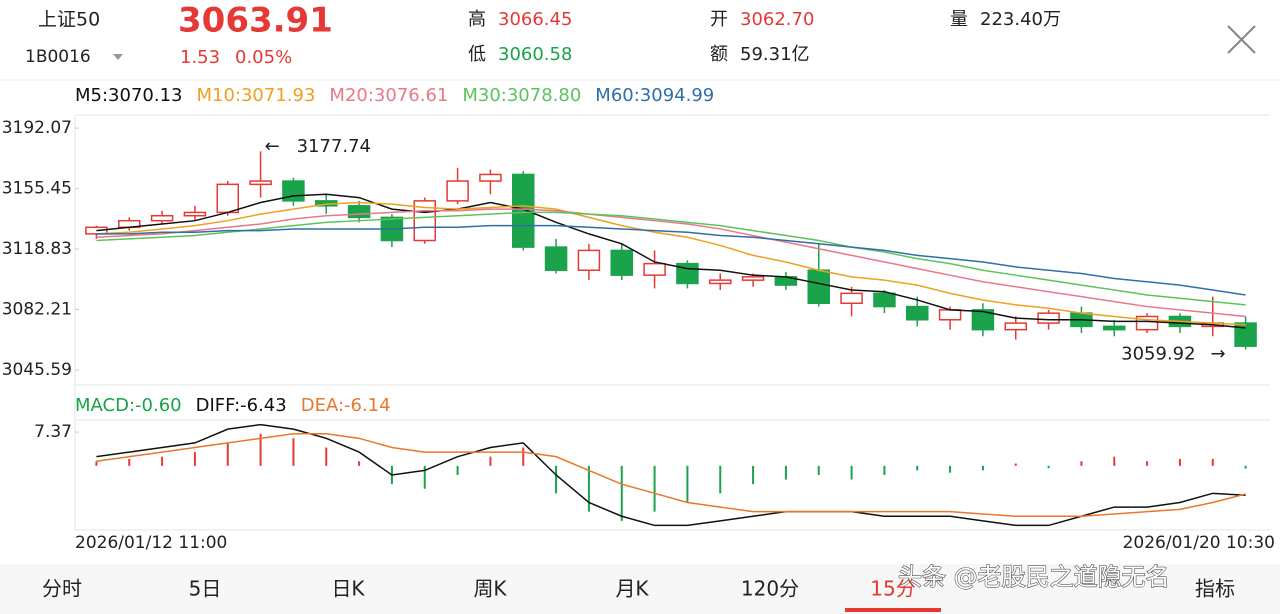 This screenshot has width=1280, height=614. What do you see at coordinates (241, 405) in the screenshot?
I see `macd-legend: DIFF:-6.43` at bounding box center [241, 405].